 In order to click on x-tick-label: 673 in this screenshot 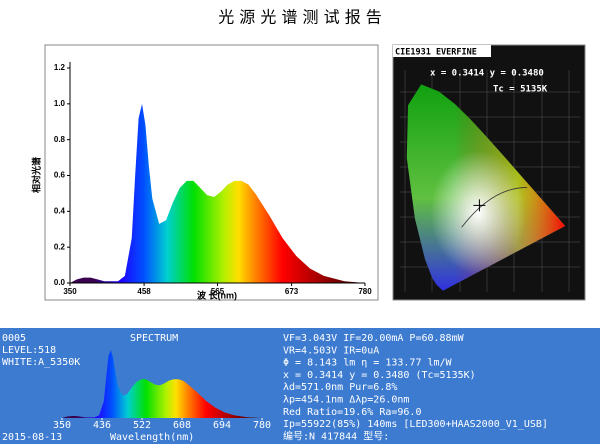, I will do `click(292, 291)`.